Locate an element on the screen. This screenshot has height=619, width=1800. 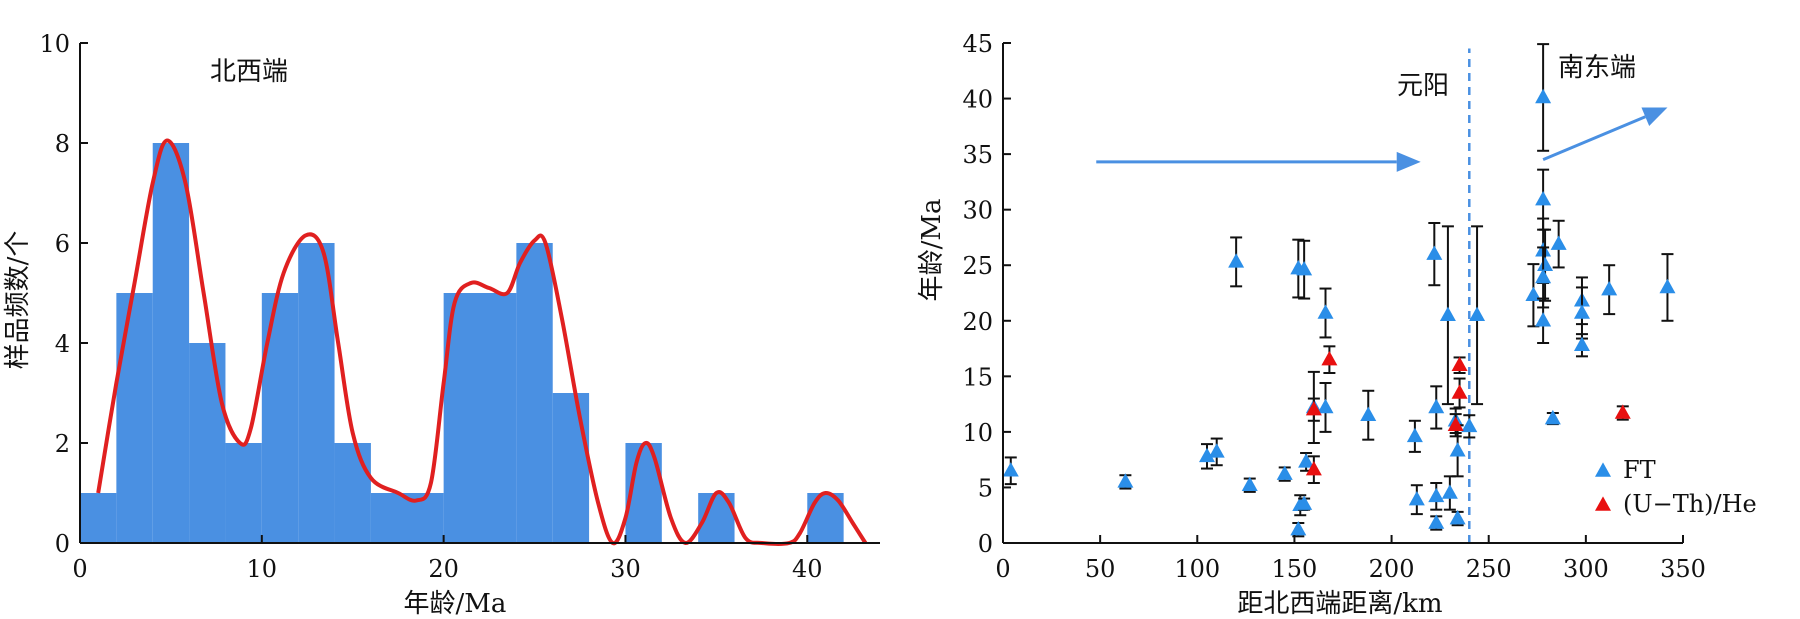
scatter-x-tick-label: 50 is located at coordinates (1100, 569).